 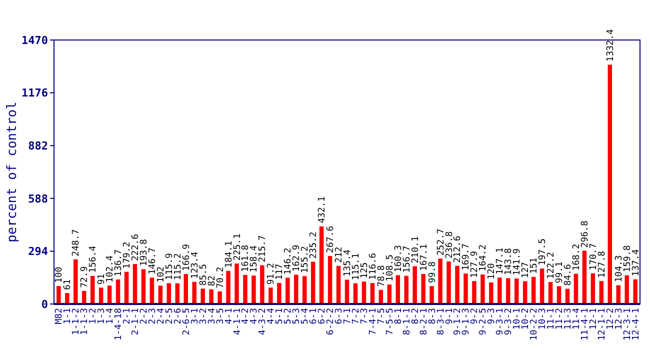 I want to click on y-tick-label: 588, so click(x=38, y=199).